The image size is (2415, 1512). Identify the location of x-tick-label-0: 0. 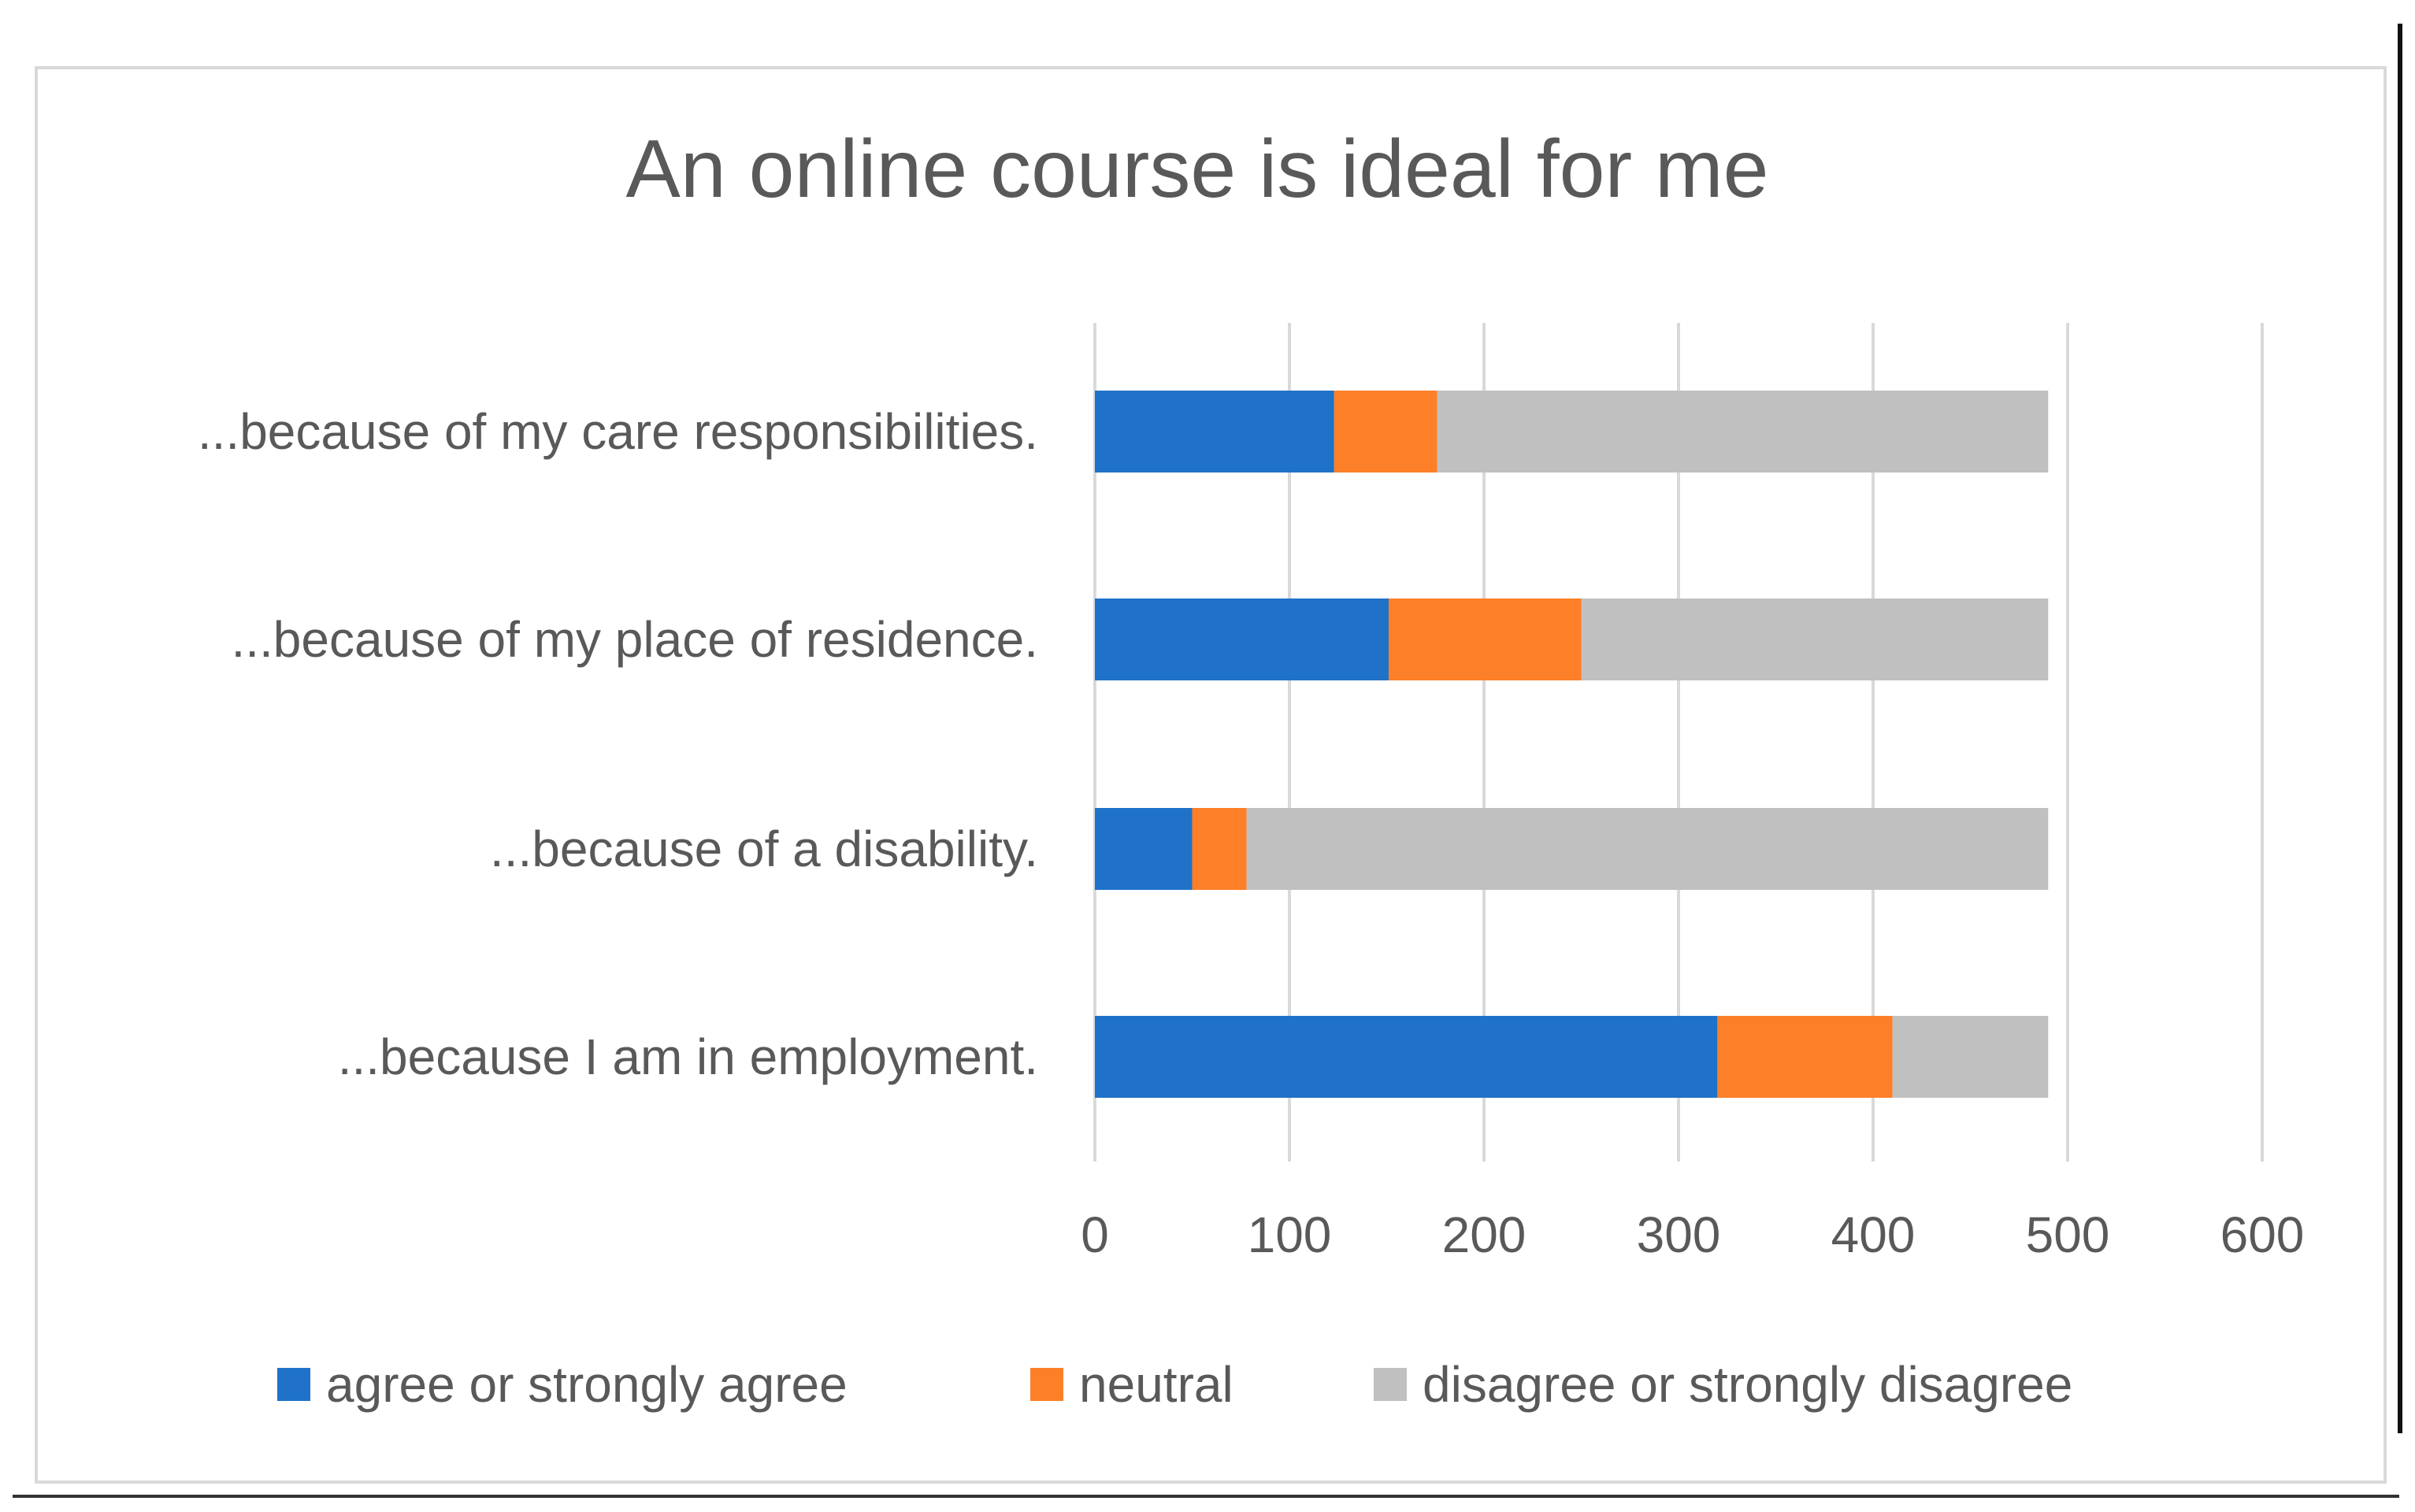
(1095, 1234).